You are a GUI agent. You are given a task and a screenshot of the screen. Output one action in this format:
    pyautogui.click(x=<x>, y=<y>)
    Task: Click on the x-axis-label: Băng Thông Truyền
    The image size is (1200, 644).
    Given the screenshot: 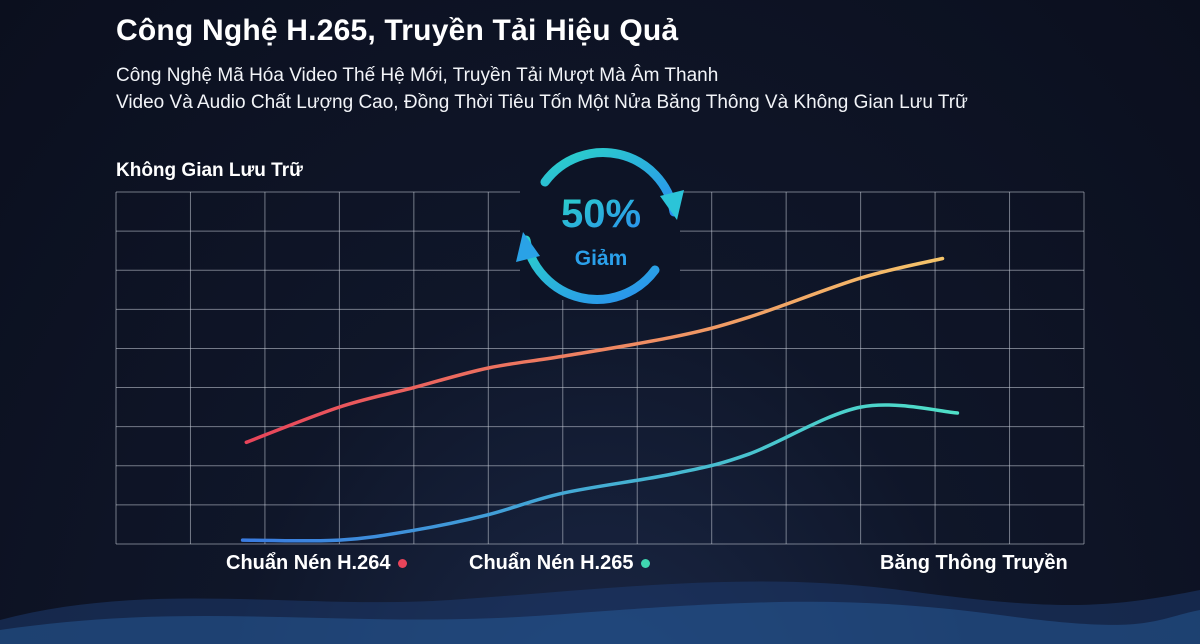 What is the action you would take?
    pyautogui.click(x=974, y=563)
    